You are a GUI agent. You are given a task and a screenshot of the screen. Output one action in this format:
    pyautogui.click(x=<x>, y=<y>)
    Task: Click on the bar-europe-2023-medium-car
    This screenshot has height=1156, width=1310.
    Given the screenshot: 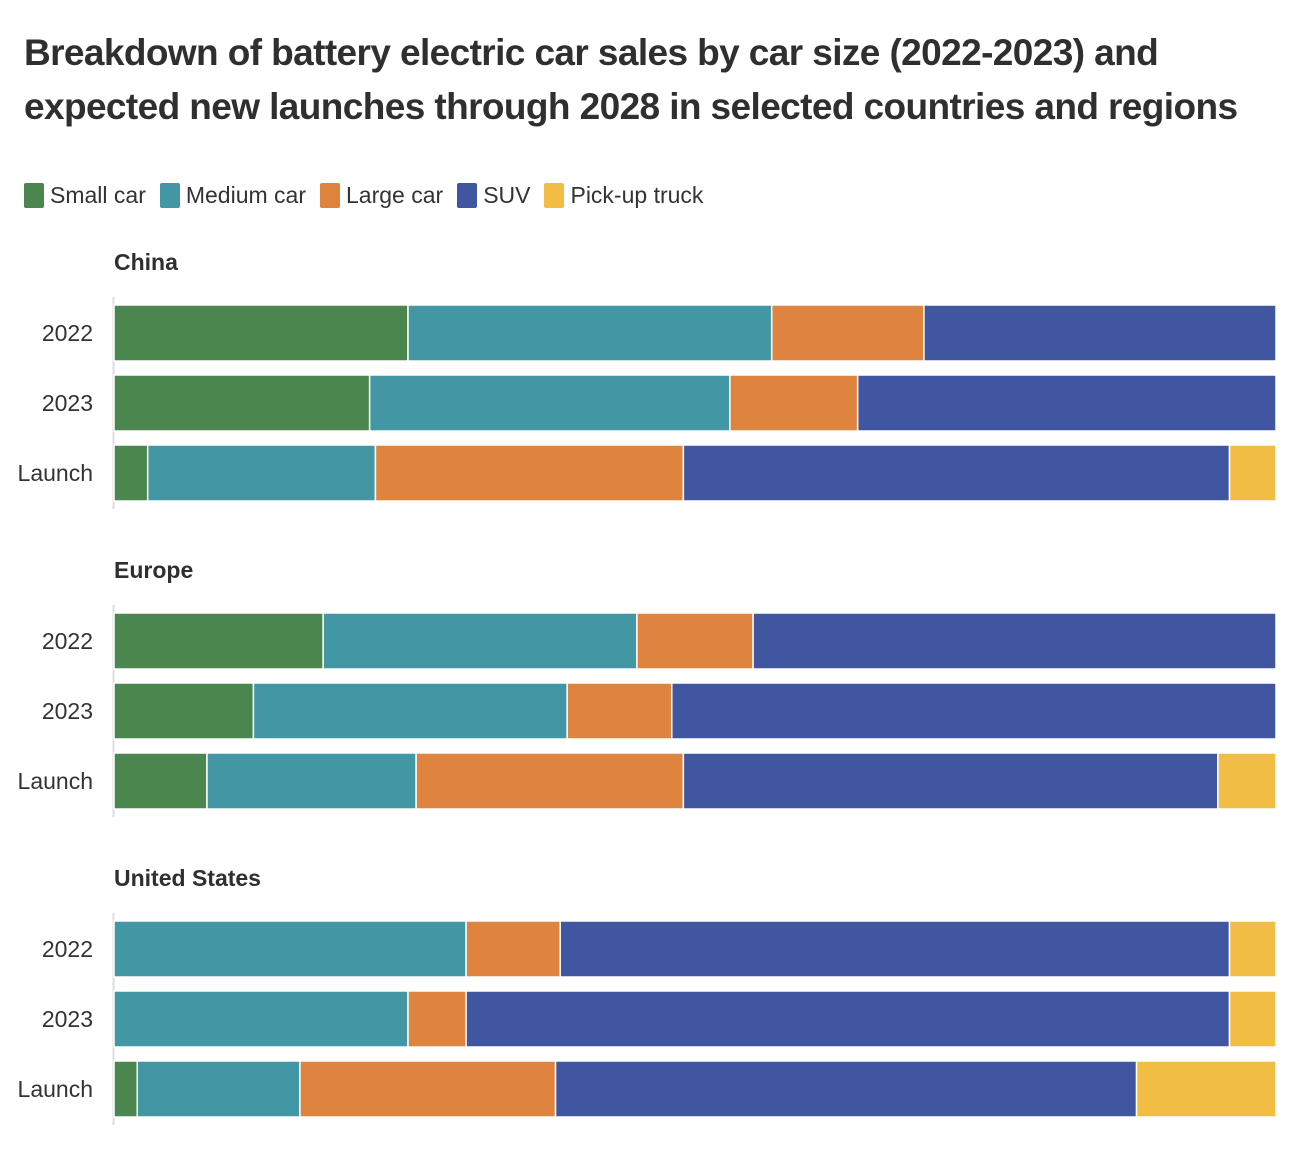 What is the action you would take?
    pyautogui.click(x=410, y=711)
    